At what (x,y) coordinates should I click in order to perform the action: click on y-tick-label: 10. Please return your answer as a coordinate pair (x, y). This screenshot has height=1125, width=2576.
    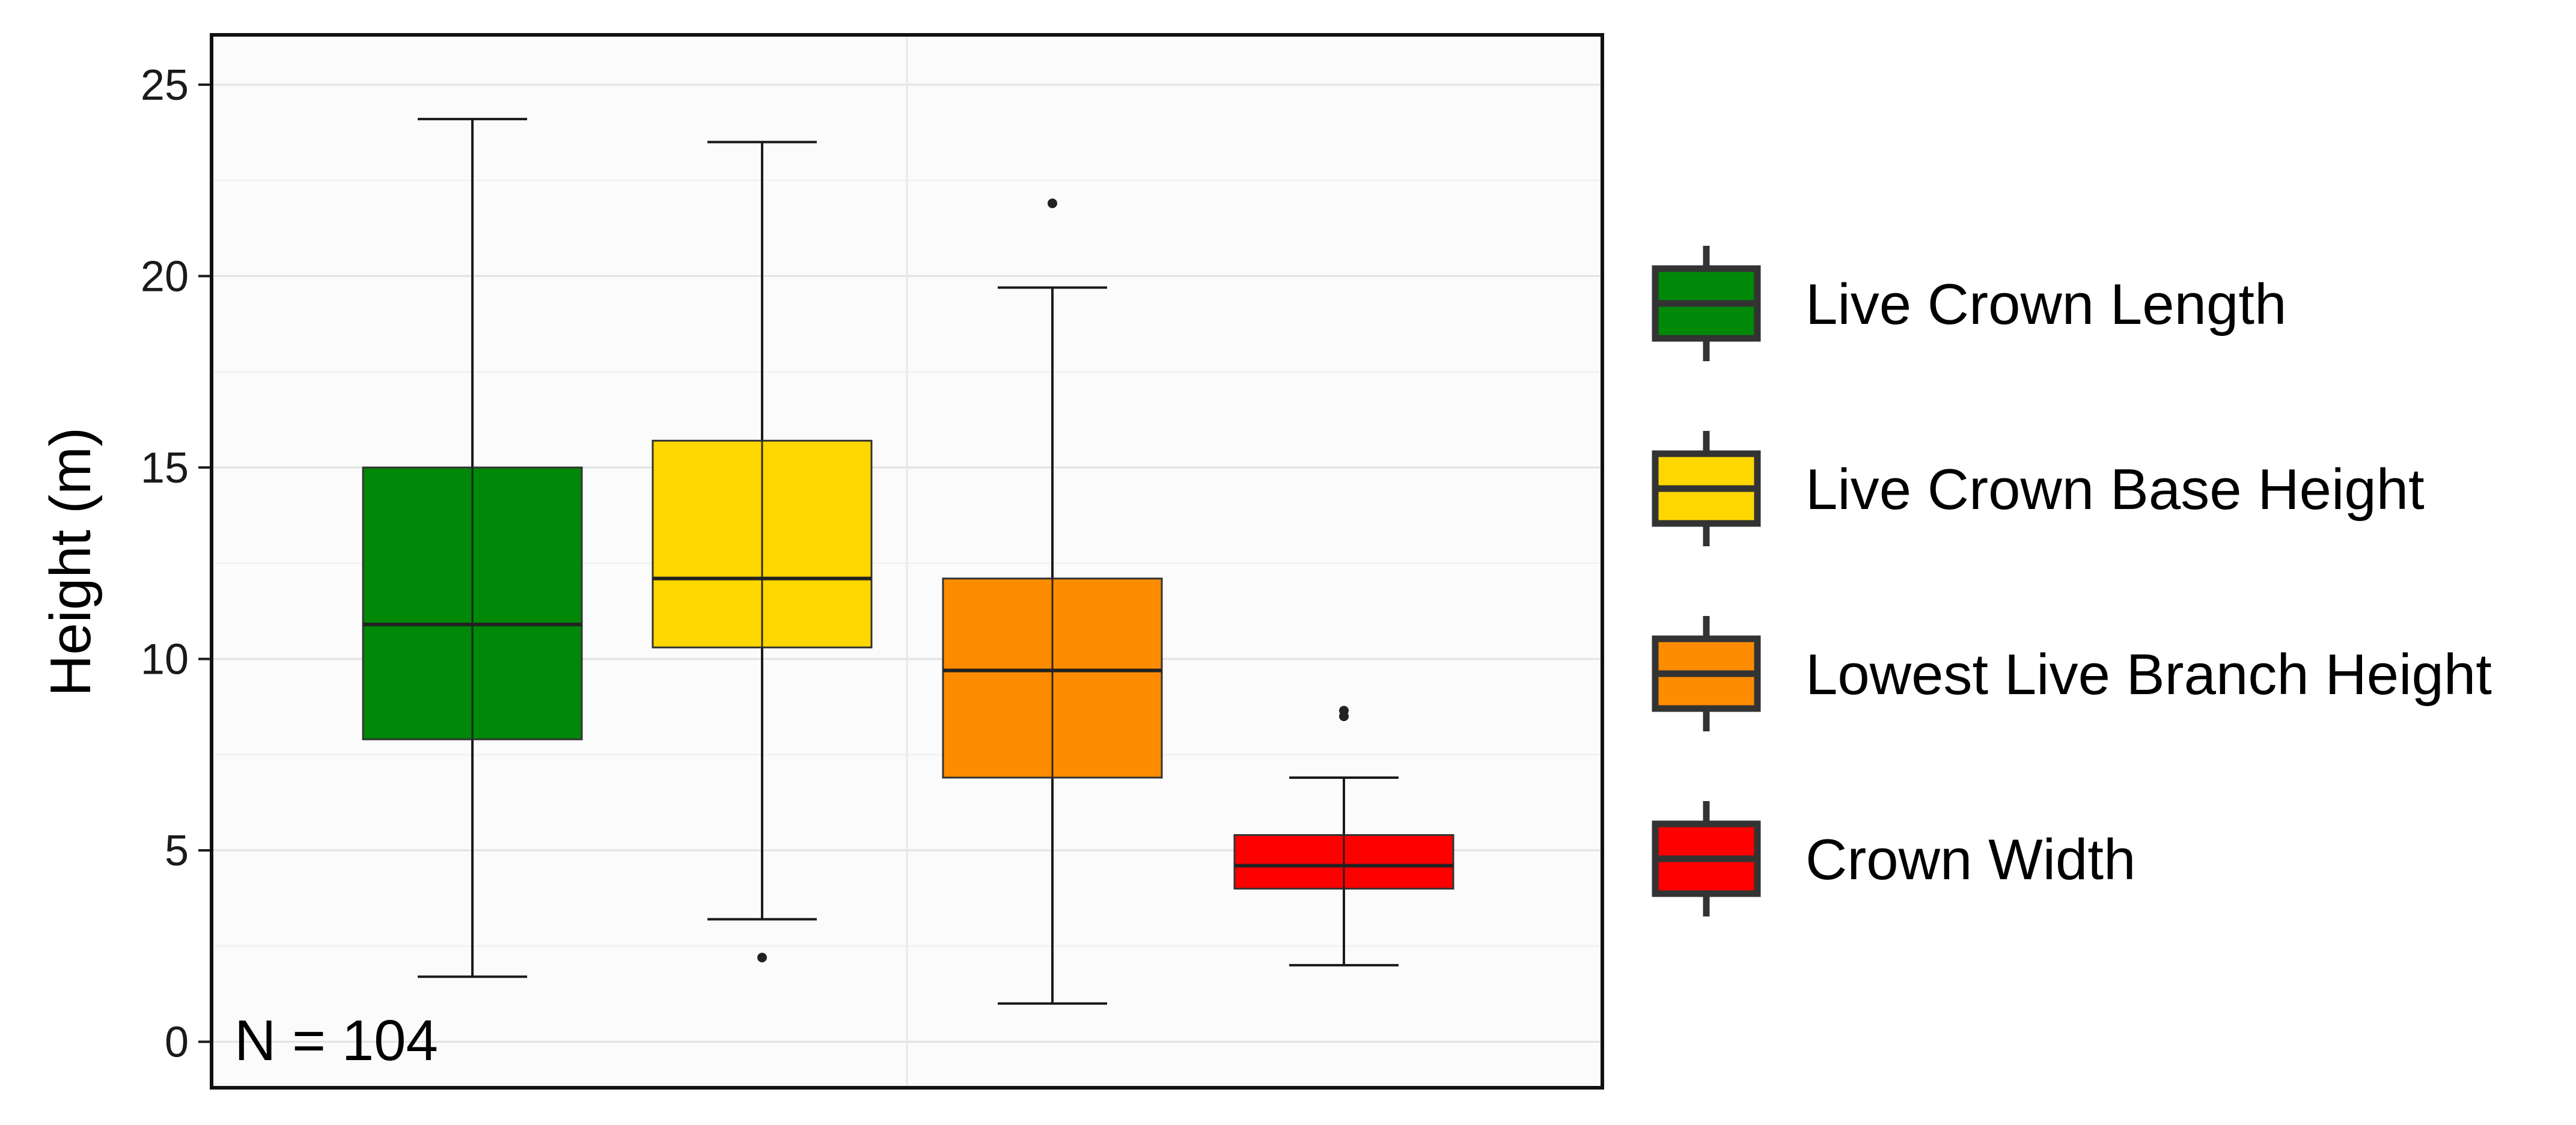
    Looking at the image, I should click on (165, 659).